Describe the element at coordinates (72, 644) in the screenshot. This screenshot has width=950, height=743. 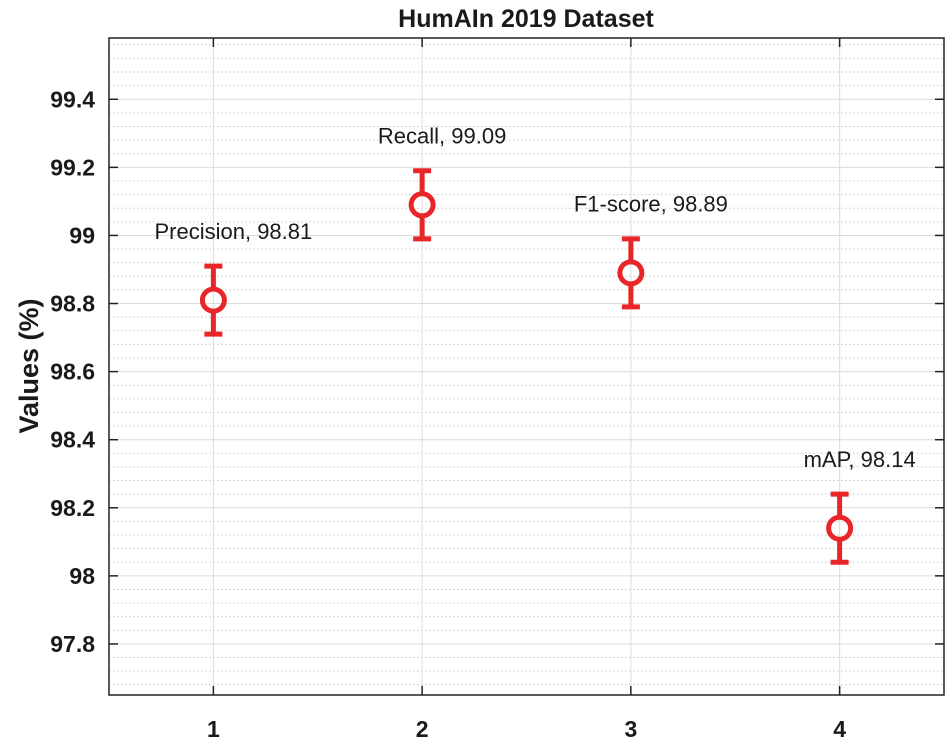
I see `y-tick-label: 97.8` at that location.